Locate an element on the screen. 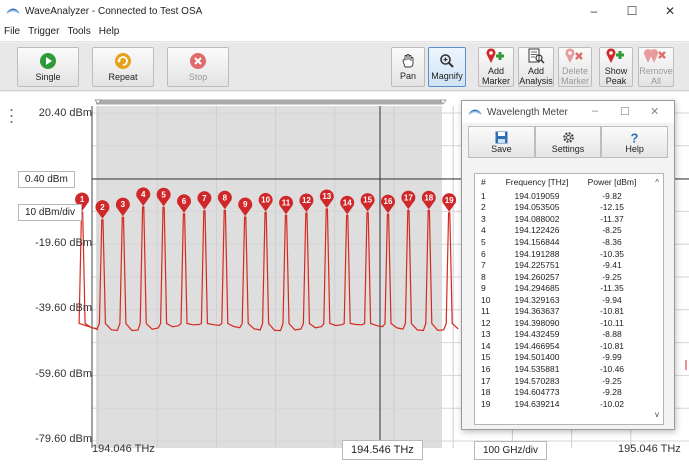  meter-save-button: Save is located at coordinates (501, 142).